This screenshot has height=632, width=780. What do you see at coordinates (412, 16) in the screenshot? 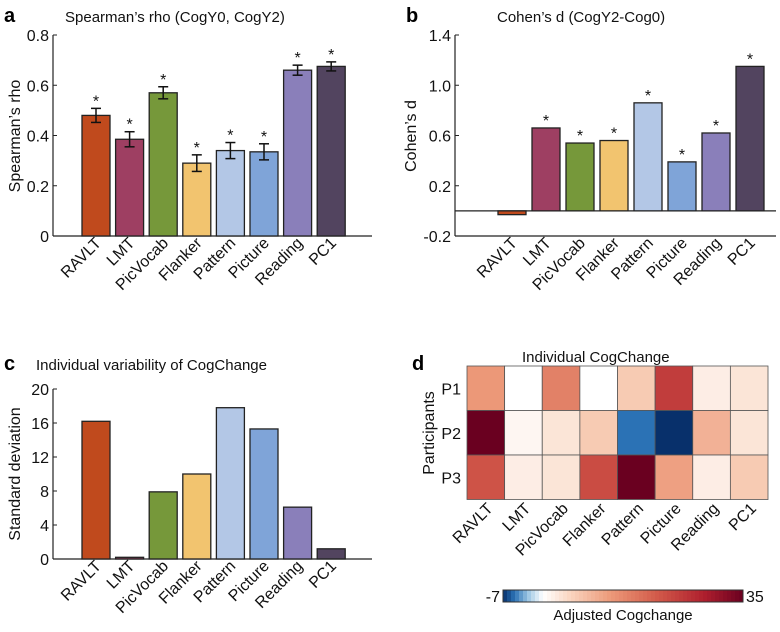
I see `panel-label-b: b` at bounding box center [412, 16].